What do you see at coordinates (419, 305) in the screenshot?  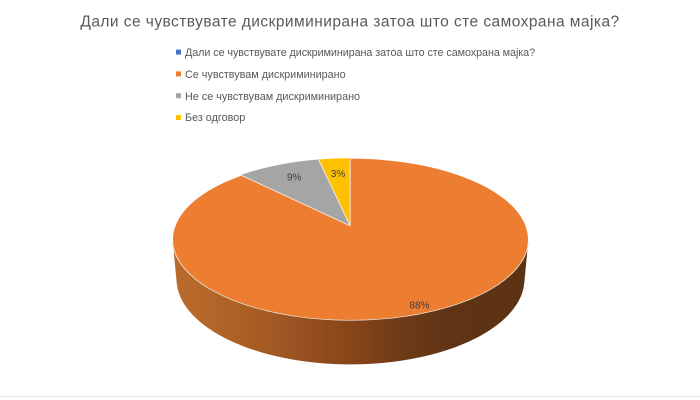 I see `svg-text: 88%` at bounding box center [419, 305].